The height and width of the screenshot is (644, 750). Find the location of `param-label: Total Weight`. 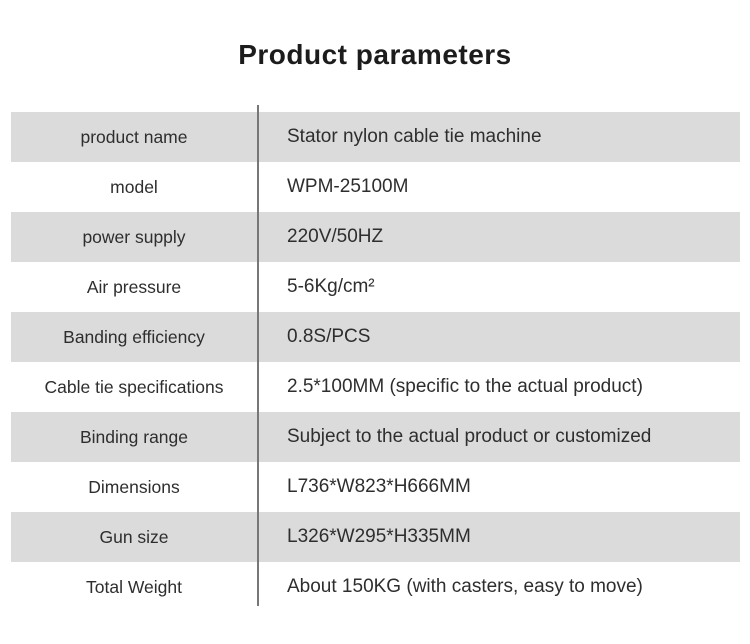

param-label: Total Weight is located at coordinates (134, 586).